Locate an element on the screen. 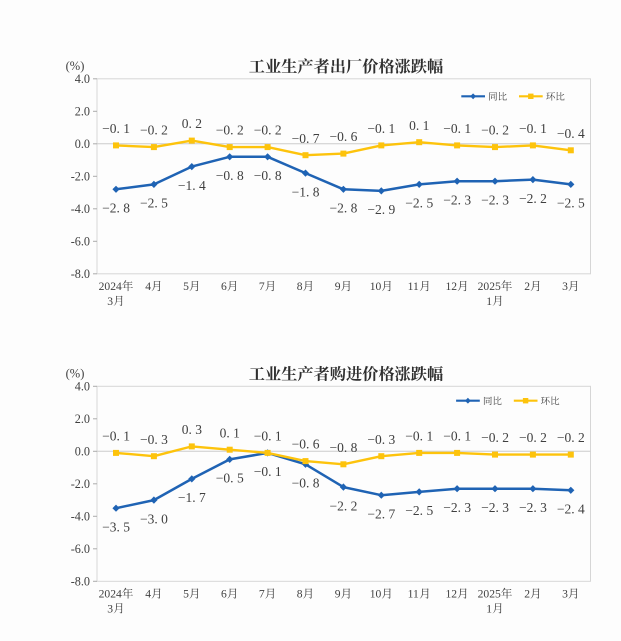 The image size is (621, 641). svg-text:−2.4: −2. 4 is located at coordinates (571, 509).